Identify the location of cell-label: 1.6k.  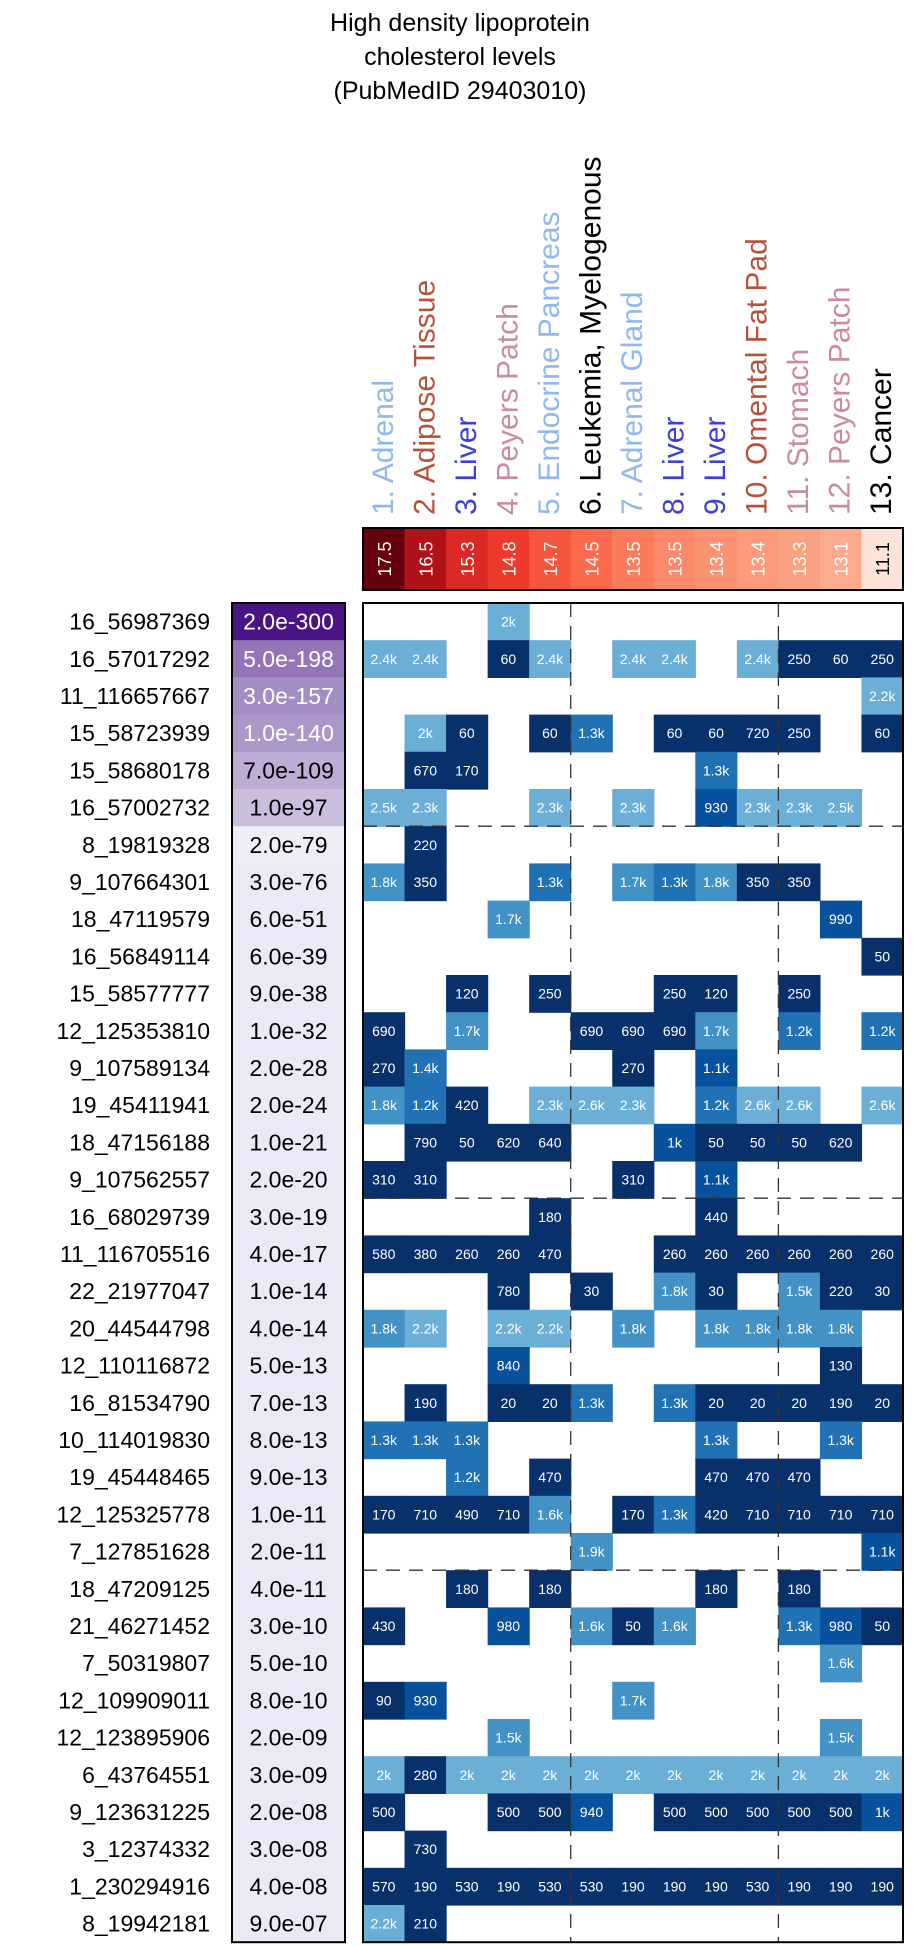
(591, 1626).